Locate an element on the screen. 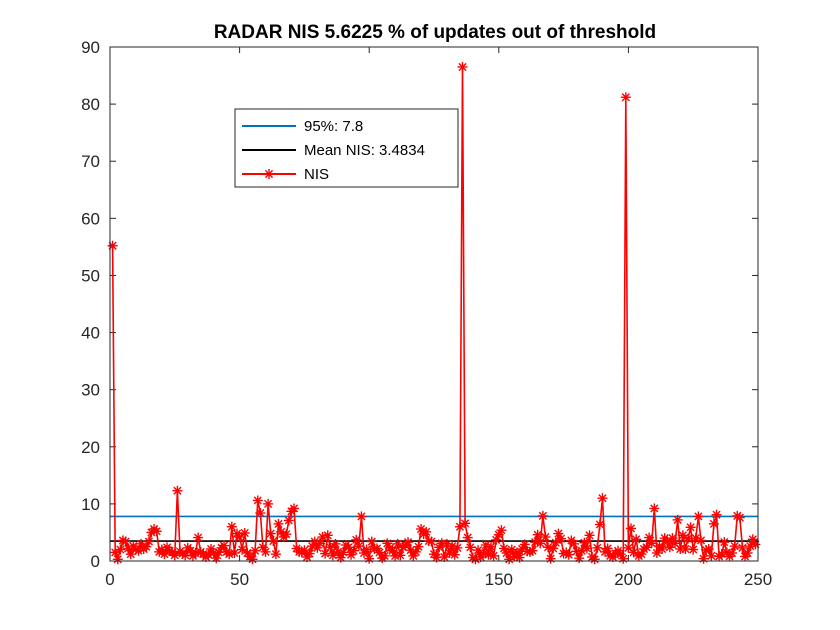 The height and width of the screenshot is (630, 840). x-tick-label: 250 is located at coordinates (758, 579).